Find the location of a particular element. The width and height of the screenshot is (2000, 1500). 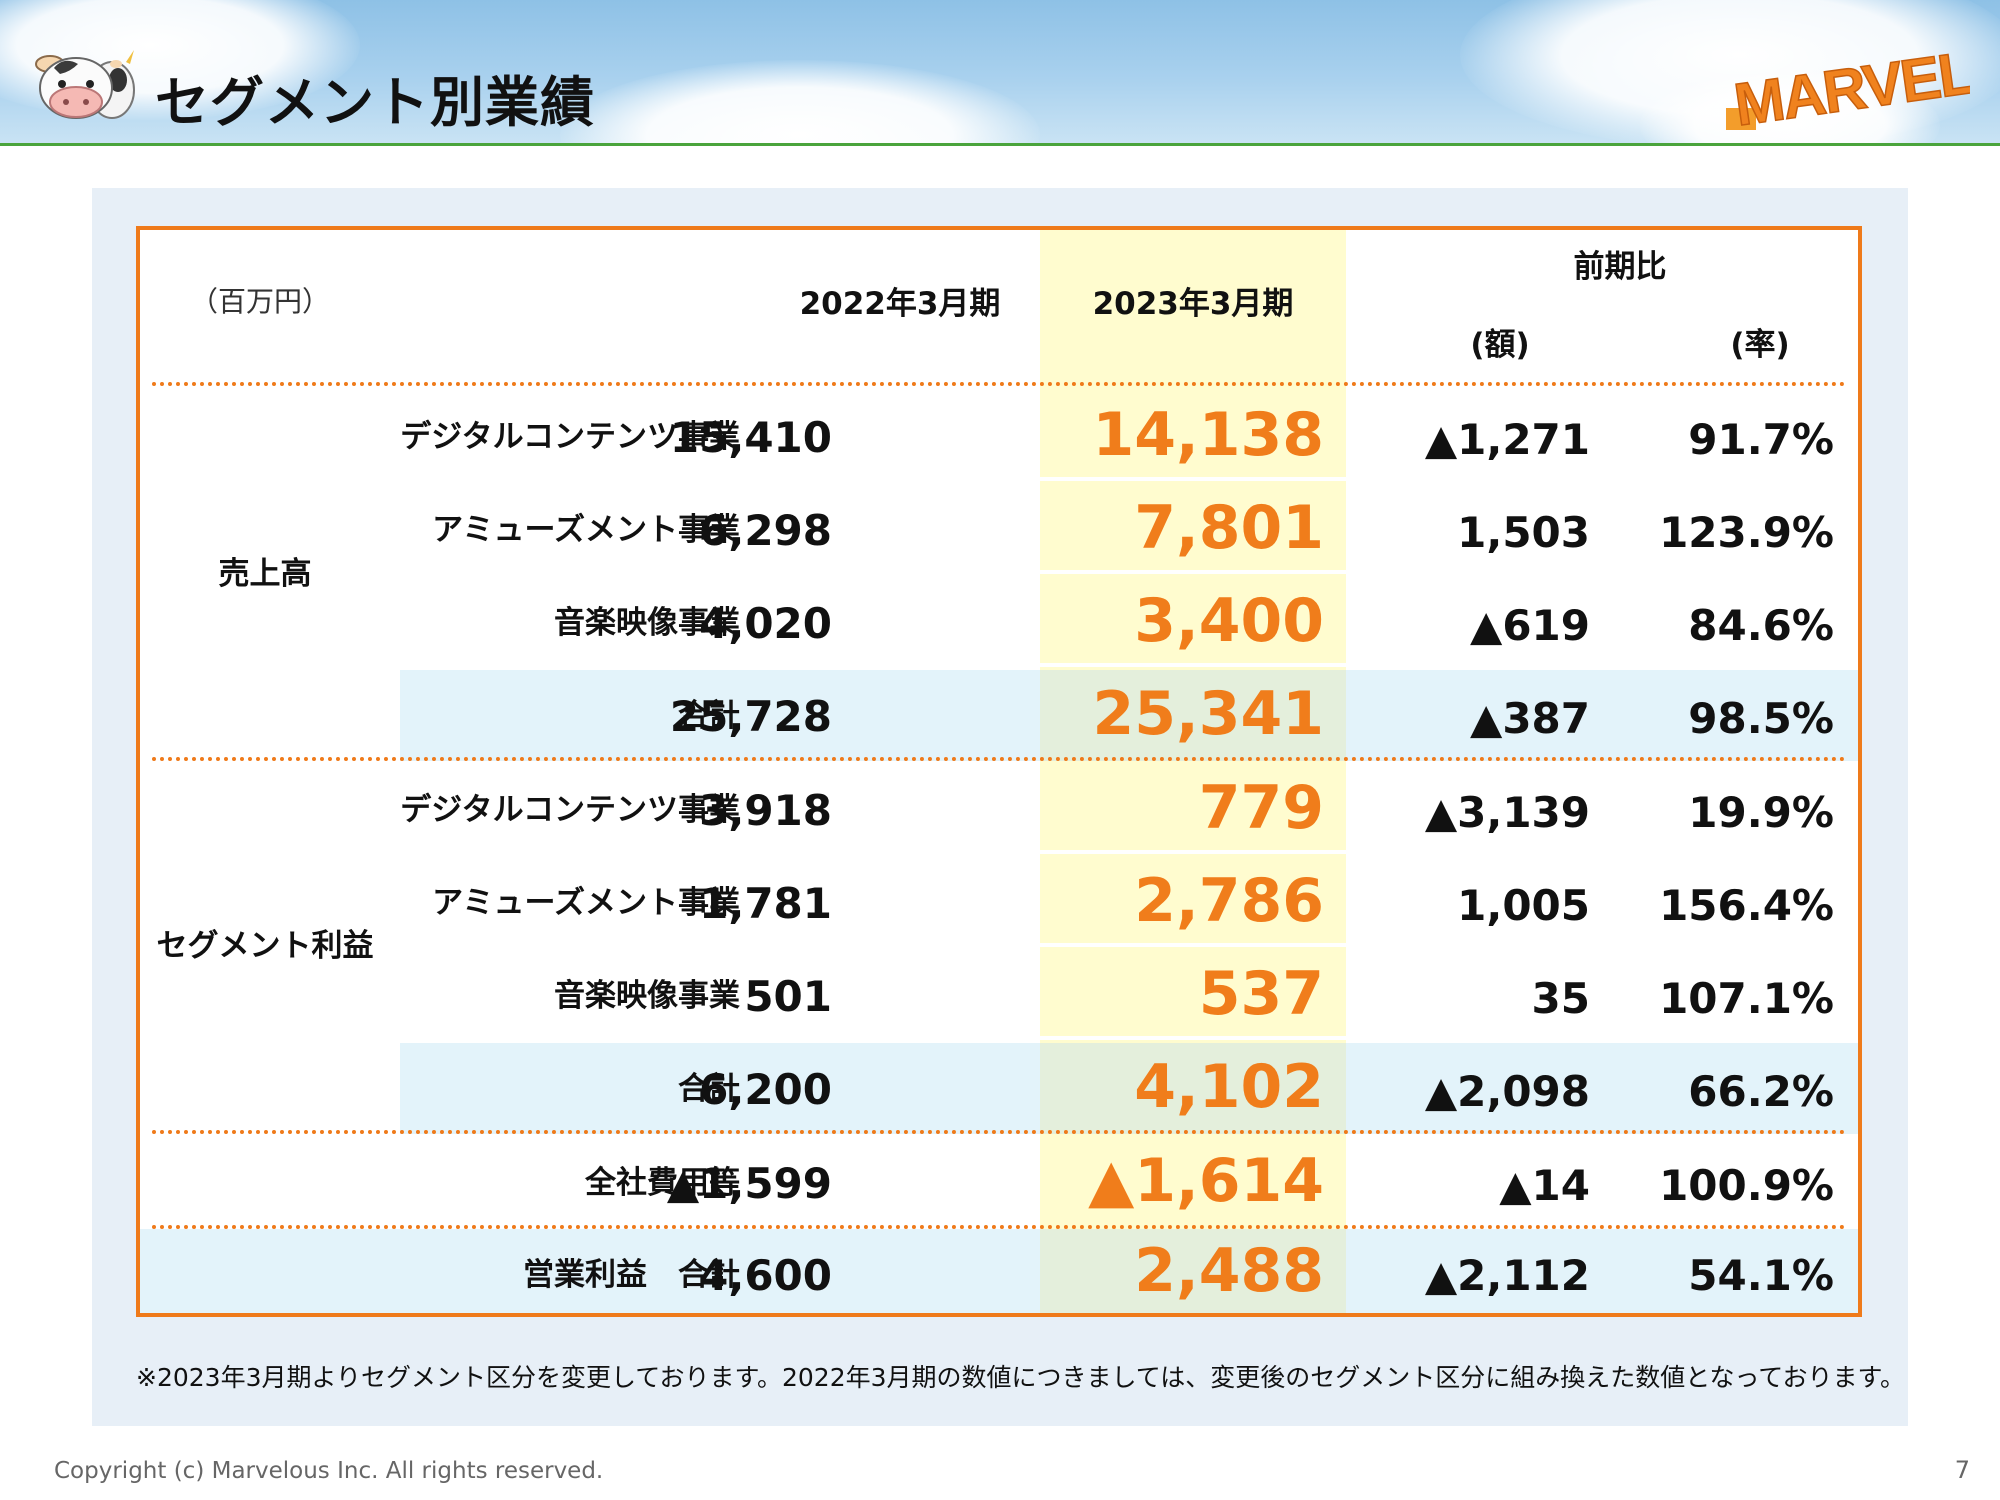

profit-digital-diff: ▲3,139 is located at coordinates (1507, 812).